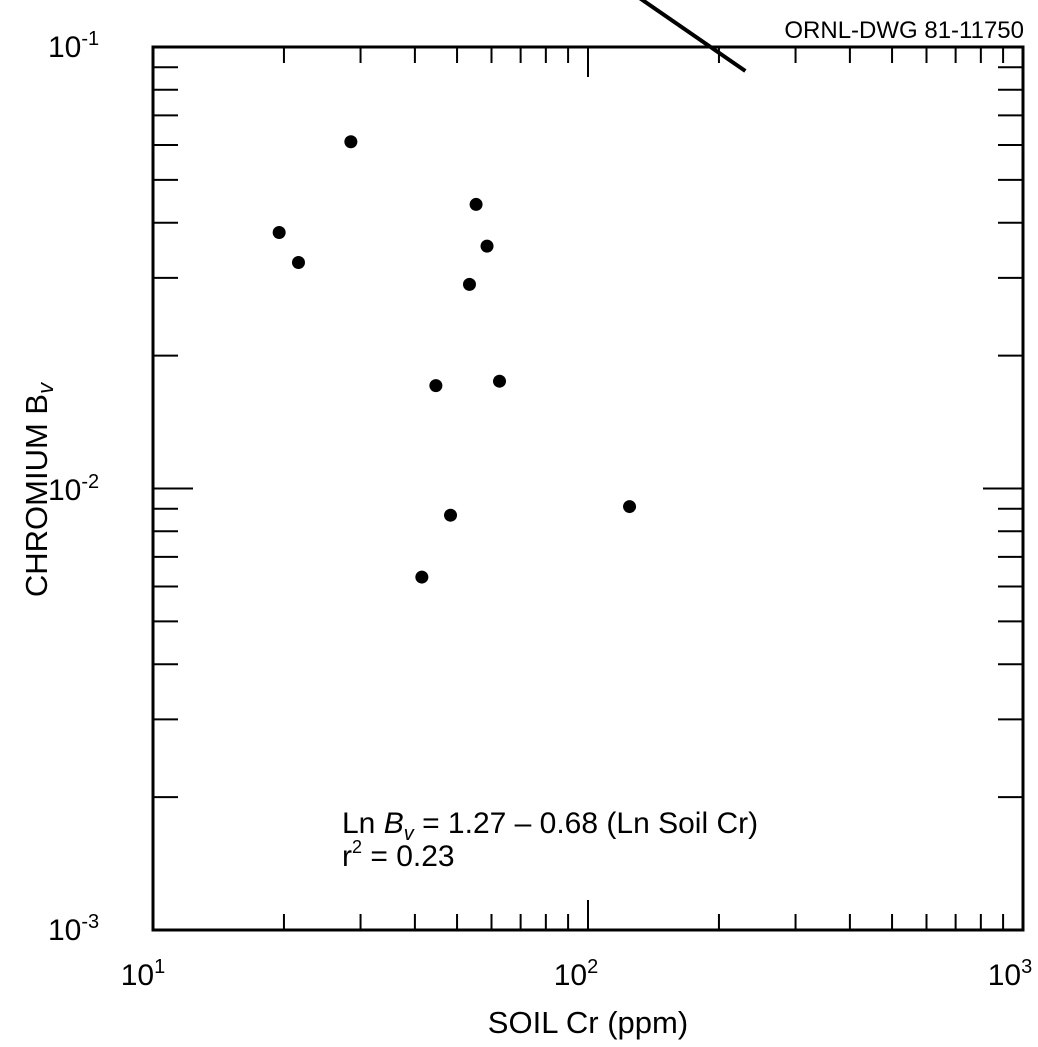  I want to click on x-tick-label-100: 10², so click(576, 974).